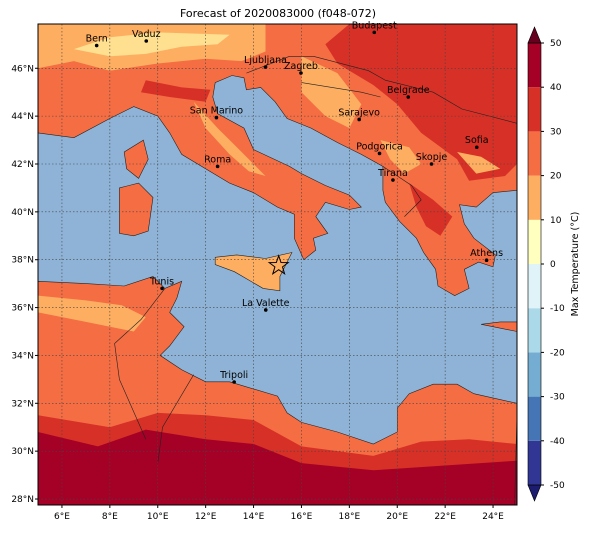 The height and width of the screenshot is (533, 592). Describe the element at coordinates (217, 159) in the screenshot. I see `city-label: Roma` at that location.